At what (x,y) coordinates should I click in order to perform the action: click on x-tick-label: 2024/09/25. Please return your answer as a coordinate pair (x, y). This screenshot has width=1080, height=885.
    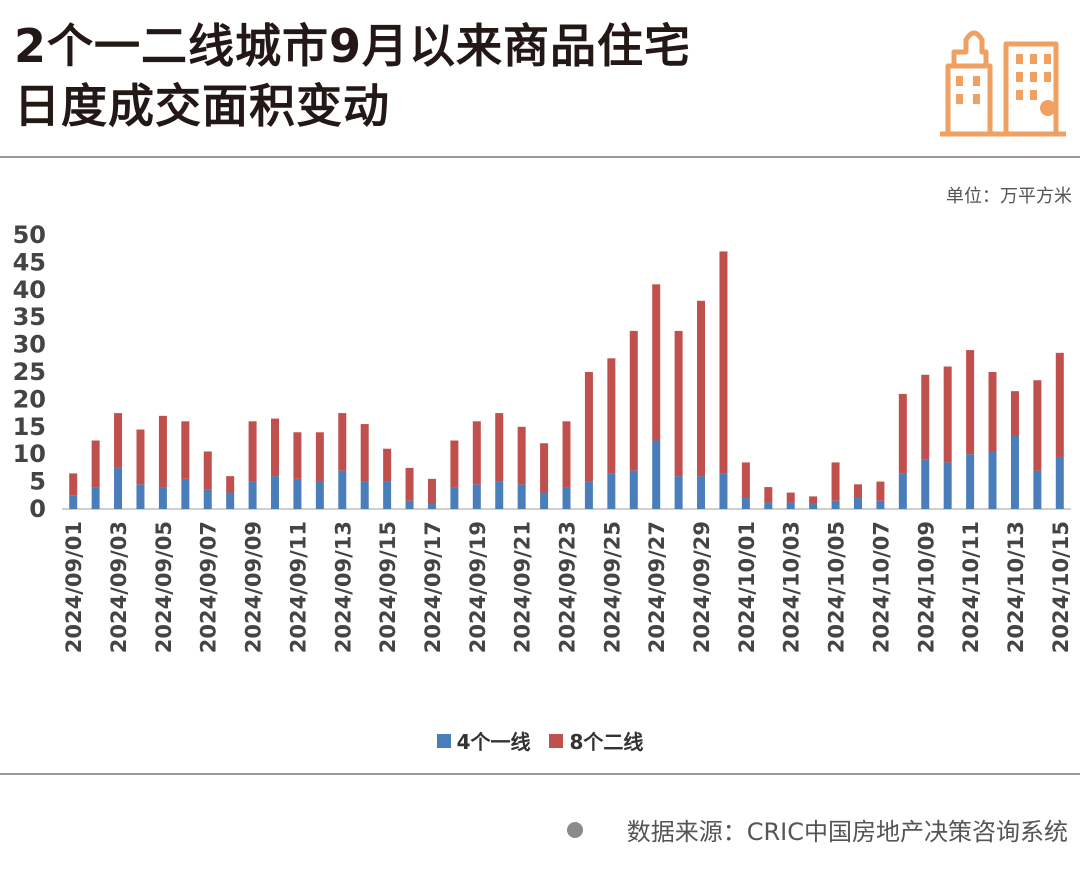
    Looking at the image, I should click on (612, 587).